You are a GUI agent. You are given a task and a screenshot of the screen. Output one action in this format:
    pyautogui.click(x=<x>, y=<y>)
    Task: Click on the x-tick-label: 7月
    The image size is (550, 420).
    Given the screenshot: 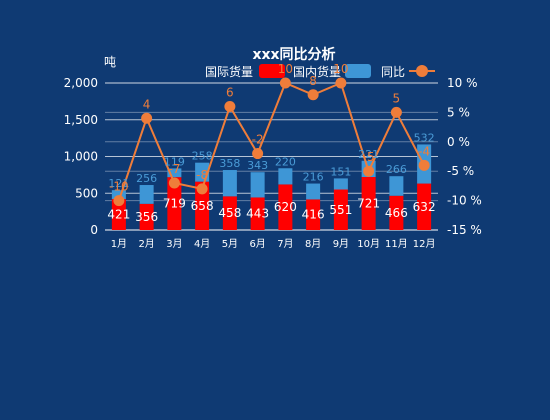 What is the action you would take?
    pyautogui.click(x=285, y=244)
    